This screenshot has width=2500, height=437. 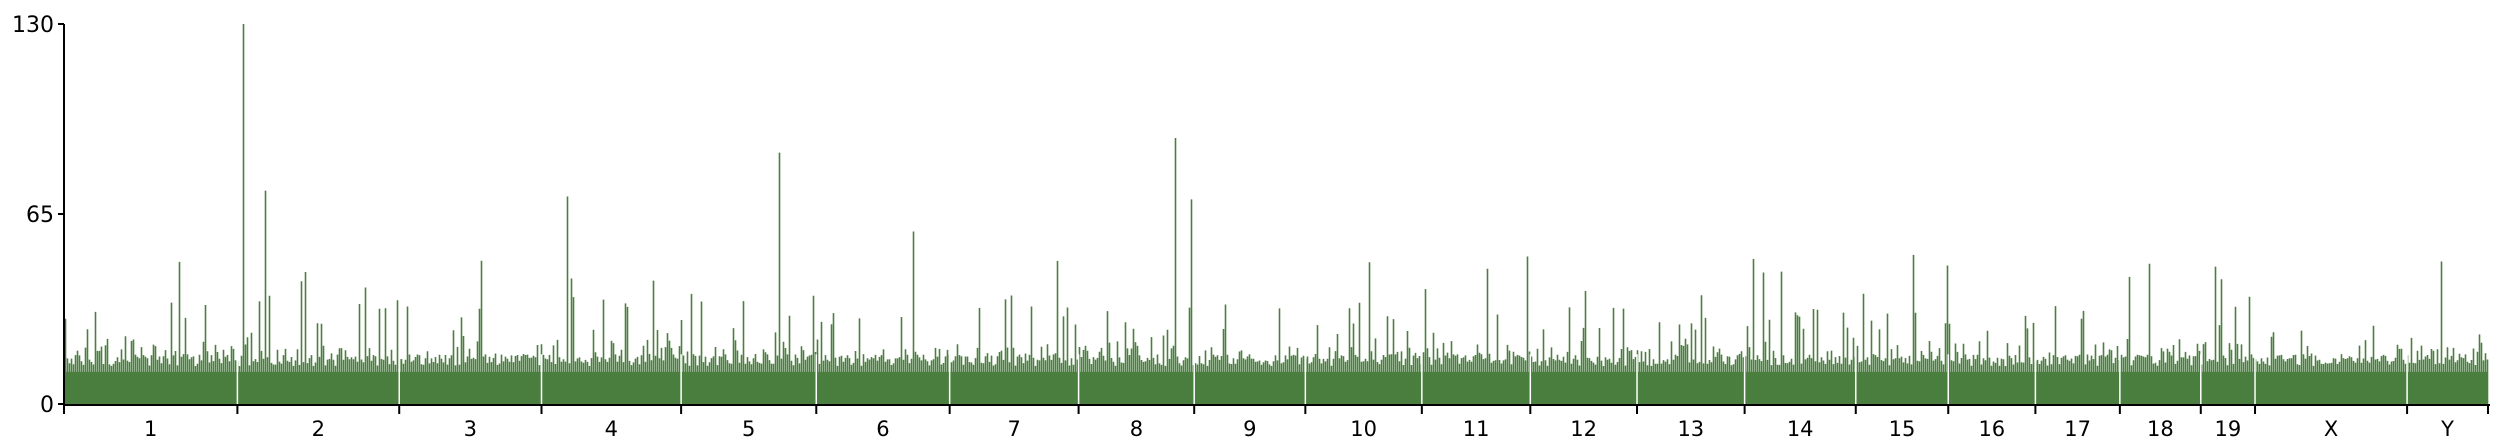 What do you see at coordinates (1136, 427) in the screenshot?
I see `x-tick-label-chromosome: 8` at bounding box center [1136, 427].